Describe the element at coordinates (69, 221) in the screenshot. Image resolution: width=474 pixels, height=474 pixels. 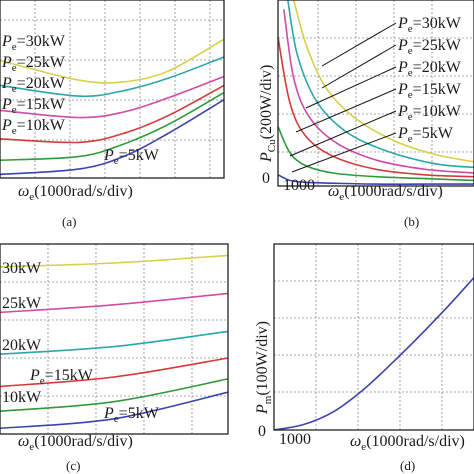
I see `caption-a: (a)` at that location.